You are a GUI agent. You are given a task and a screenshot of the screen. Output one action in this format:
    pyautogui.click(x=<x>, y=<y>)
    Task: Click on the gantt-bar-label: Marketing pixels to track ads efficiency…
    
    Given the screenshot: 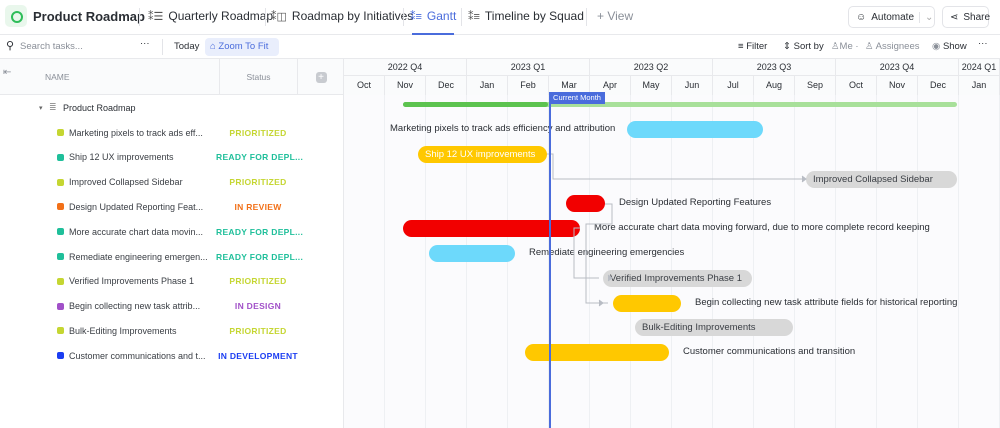 What is the action you would take?
    pyautogui.click(x=503, y=128)
    